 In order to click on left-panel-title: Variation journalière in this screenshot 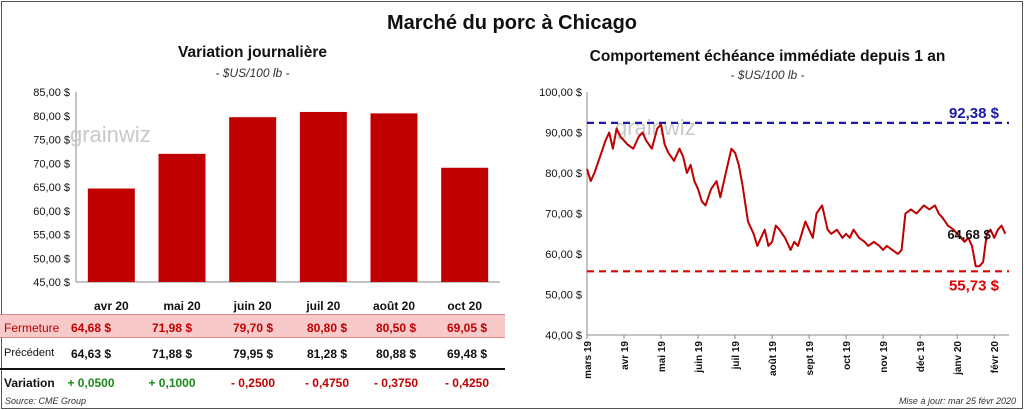, I will do `click(252, 52)`.